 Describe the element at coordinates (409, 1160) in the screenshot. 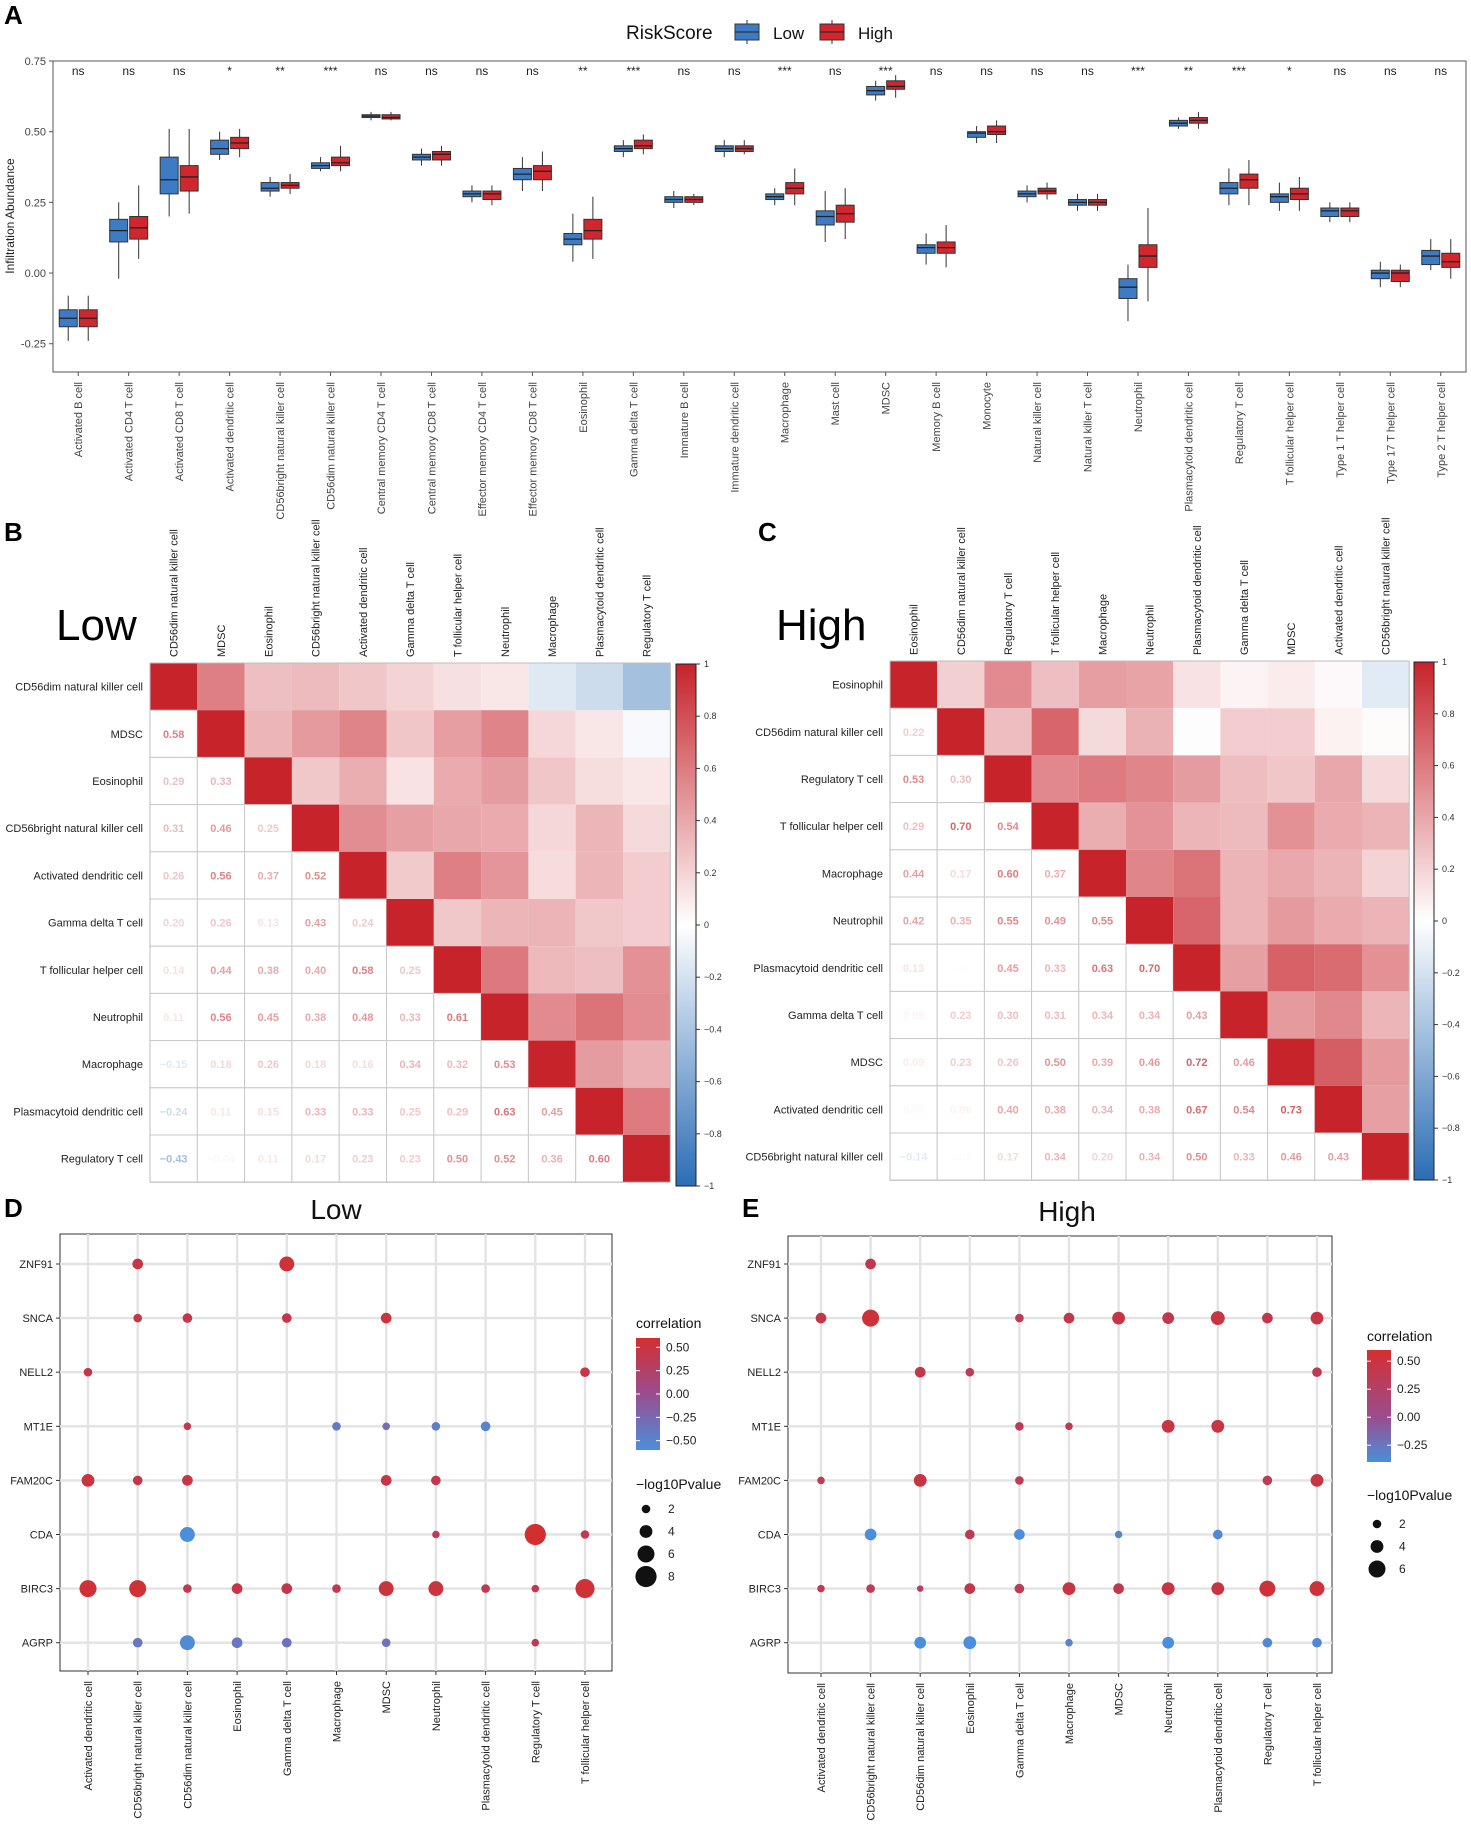

I see `heat-value: 0.23` at that location.